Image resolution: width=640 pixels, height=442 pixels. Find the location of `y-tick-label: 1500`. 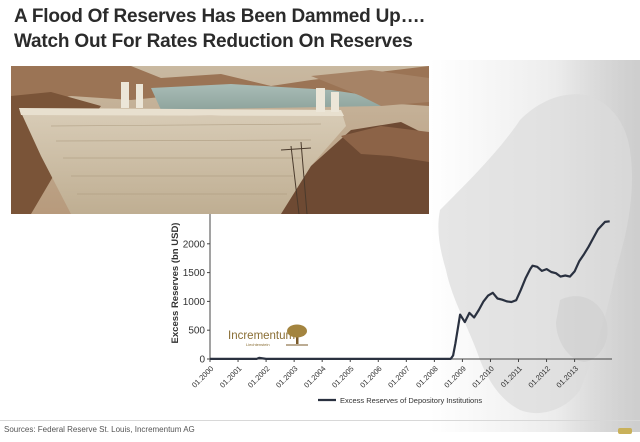

y-tick-label: 1500 is located at coordinates (194, 273).